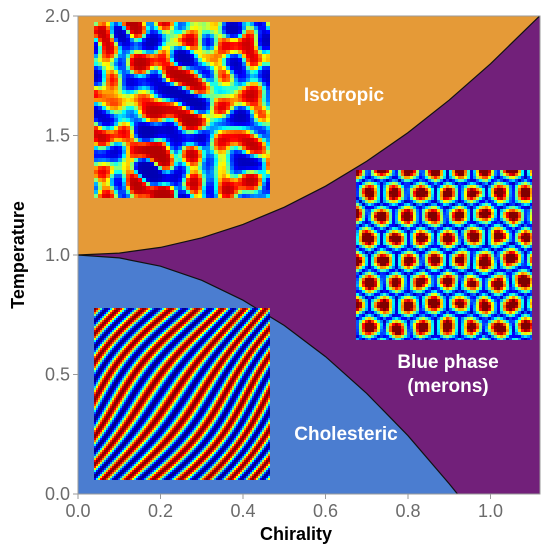 Image resolution: width=548 pixels, height=550 pixels. I want to click on blue-phase-label: Blue phase, so click(447, 362).